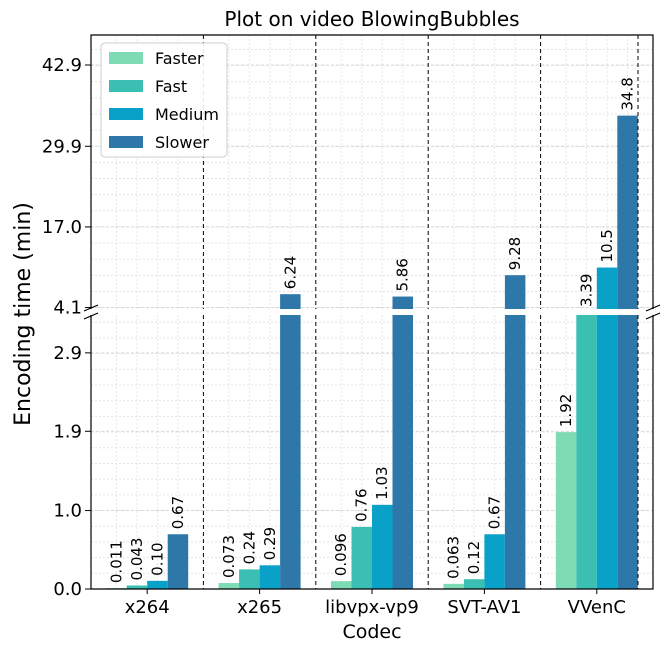  What do you see at coordinates (270, 543) in the screenshot?
I see `bar-value-label: 0.29` at bounding box center [270, 543].